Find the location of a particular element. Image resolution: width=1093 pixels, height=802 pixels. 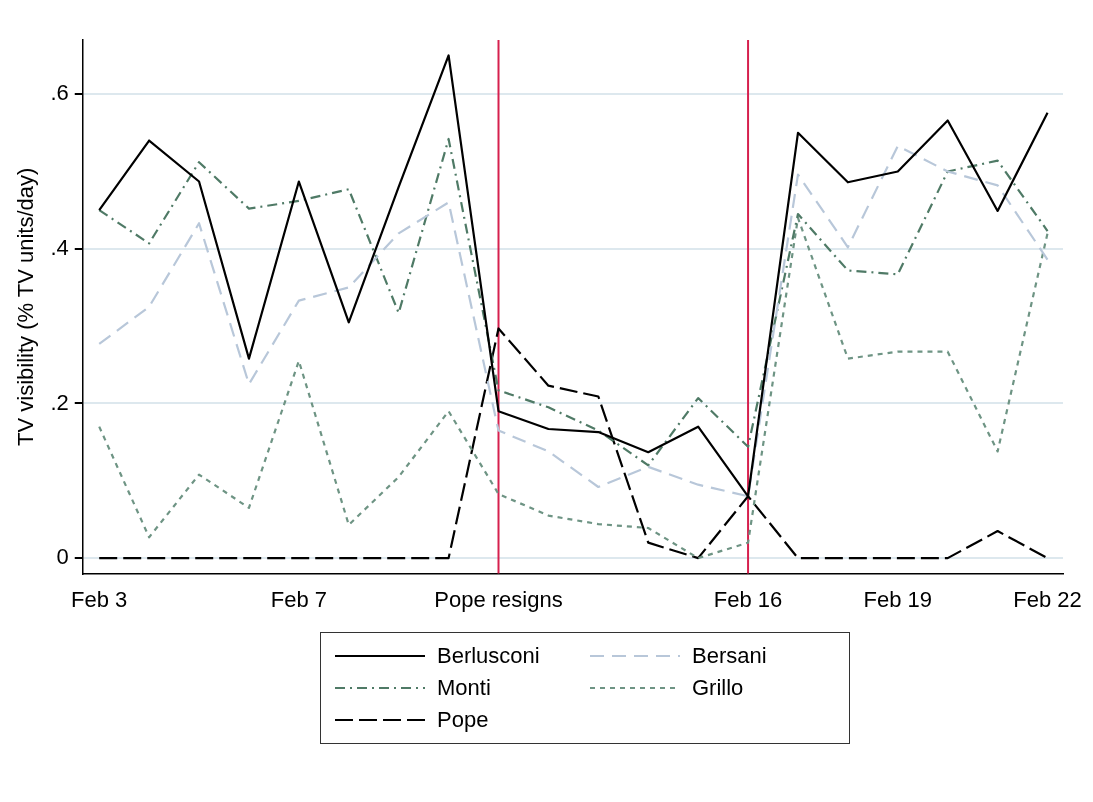

legend-label: Monti is located at coordinates (464, 688).